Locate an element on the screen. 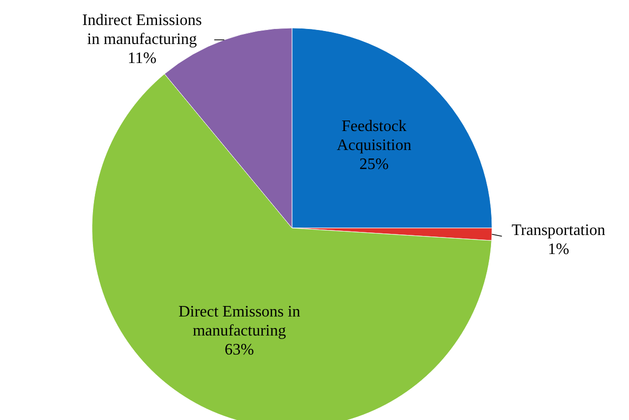  slice-label: Direct Emissons in manufacturing is located at coordinates (239, 321).